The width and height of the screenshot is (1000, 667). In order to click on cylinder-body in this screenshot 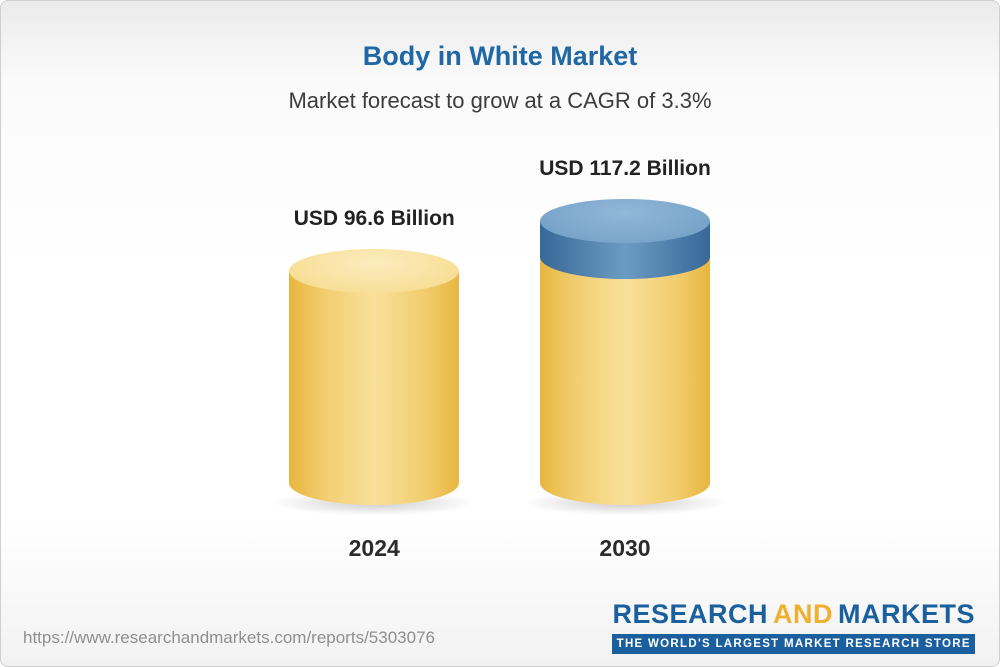, I will do `click(374, 388)`.